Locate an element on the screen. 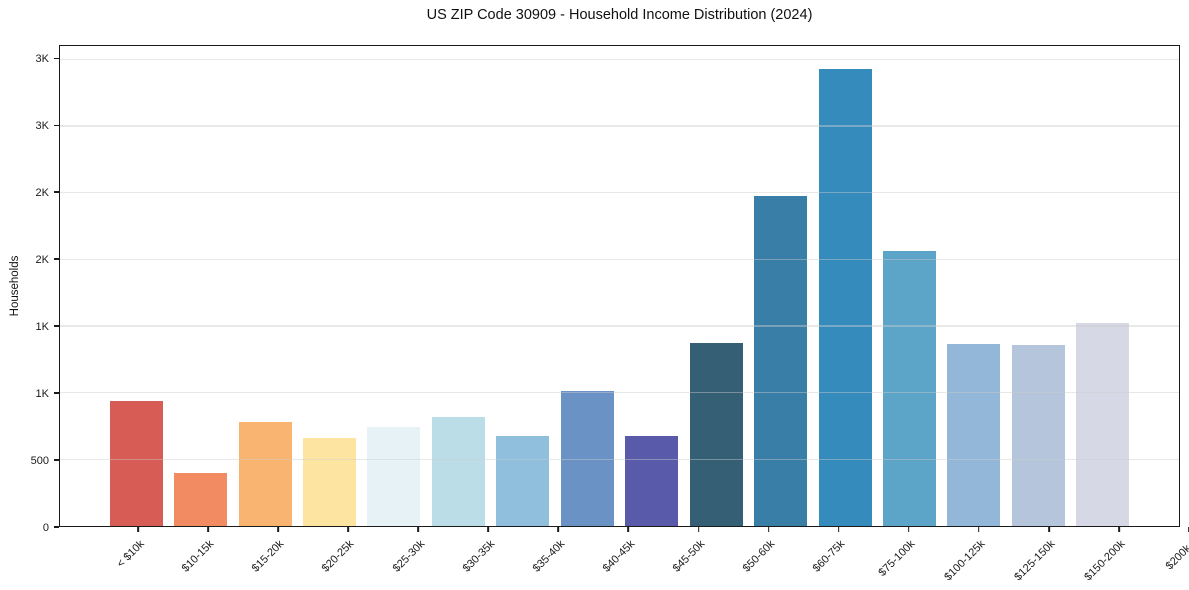 The height and width of the screenshot is (590, 1189). y-tick-label-500: 500 is located at coordinates (39, 461).